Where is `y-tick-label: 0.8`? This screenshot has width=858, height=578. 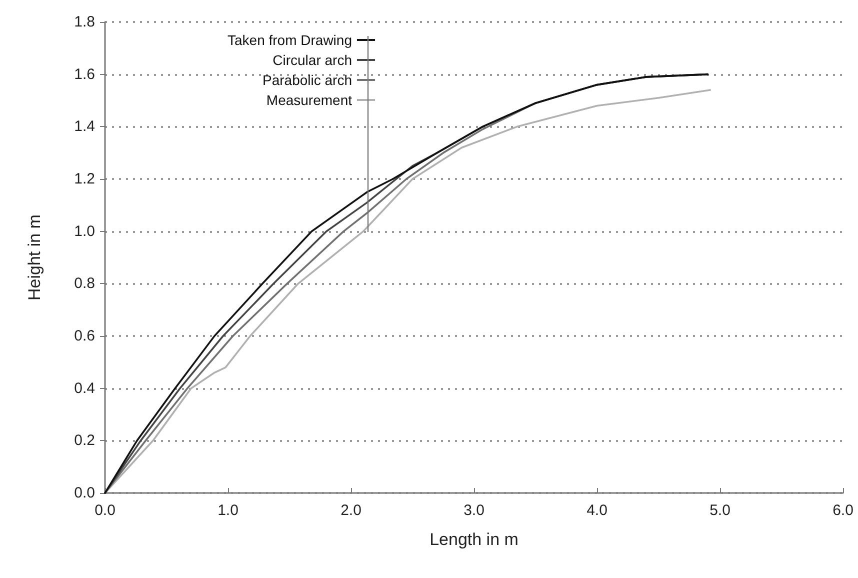
y-tick-label: 0.8 is located at coordinates (84, 283).